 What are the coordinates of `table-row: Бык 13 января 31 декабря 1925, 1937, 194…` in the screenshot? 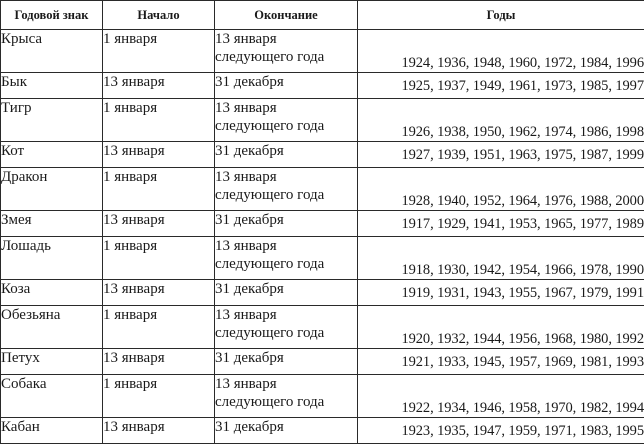 It's located at (322, 86).